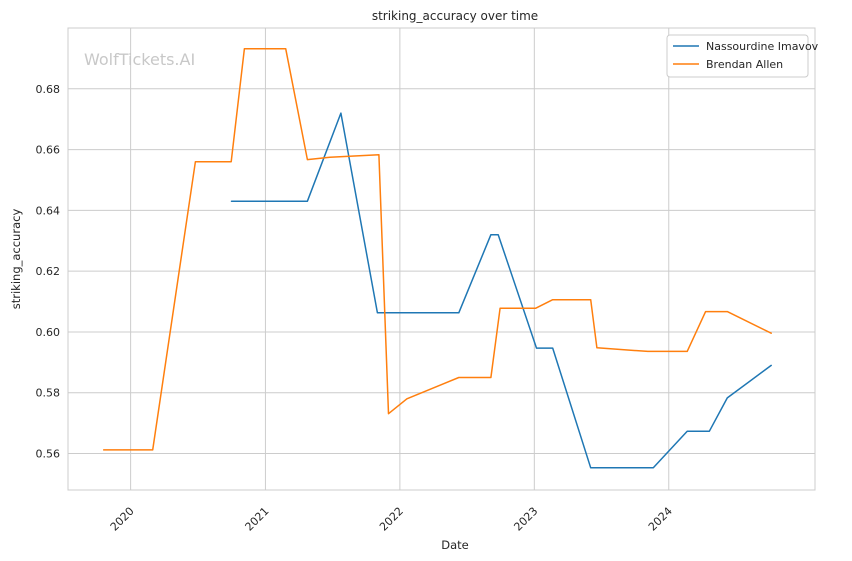 The image size is (852, 561). Describe the element at coordinates (737, 56) in the screenshot. I see `legend-box` at that location.